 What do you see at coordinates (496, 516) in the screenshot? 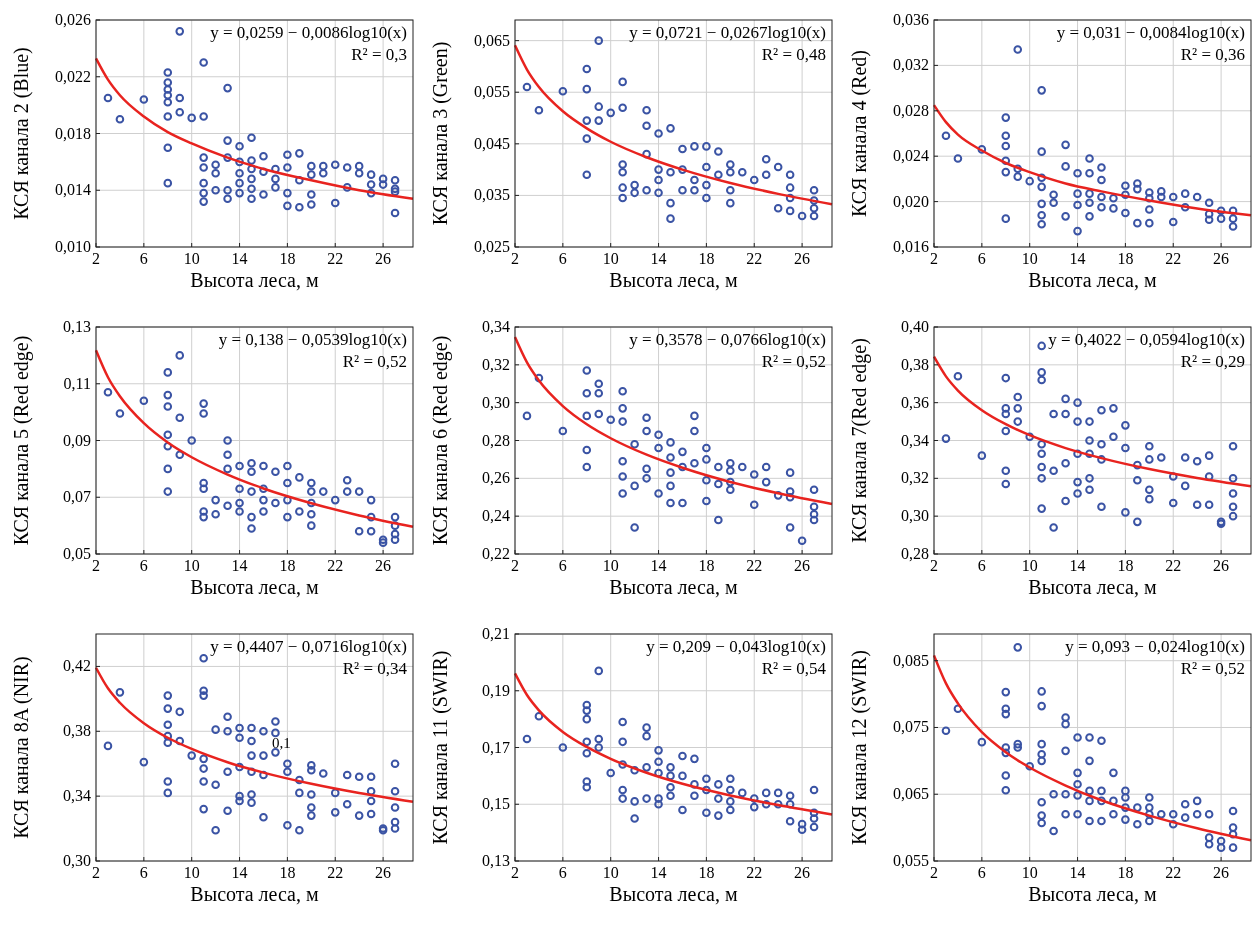
I see `y-tick-label: 0,24` at bounding box center [496, 516].